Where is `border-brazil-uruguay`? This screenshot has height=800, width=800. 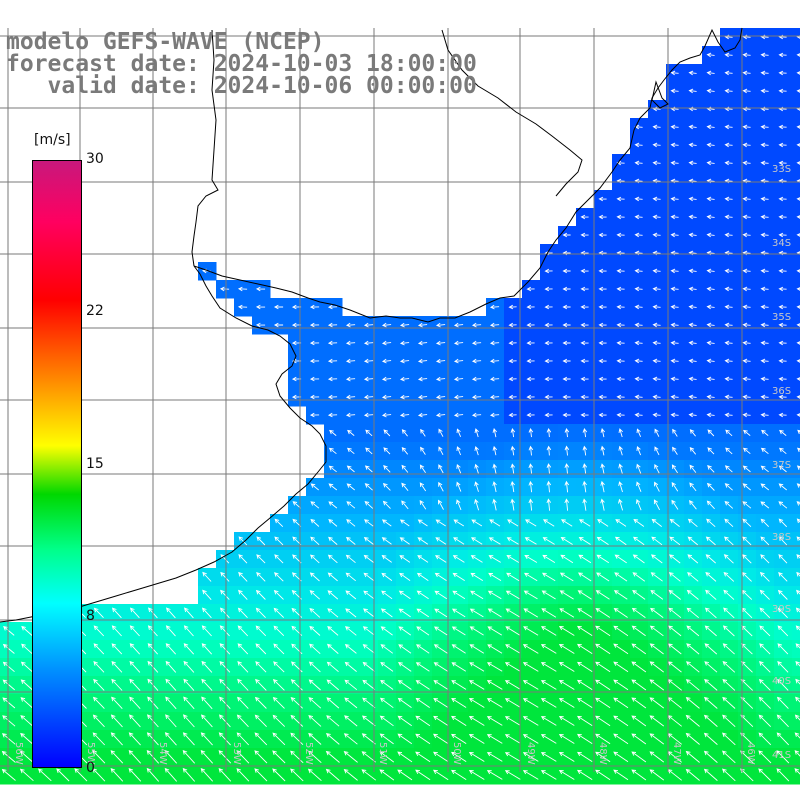
border-brazil-uruguay is located at coordinates (512, 113).